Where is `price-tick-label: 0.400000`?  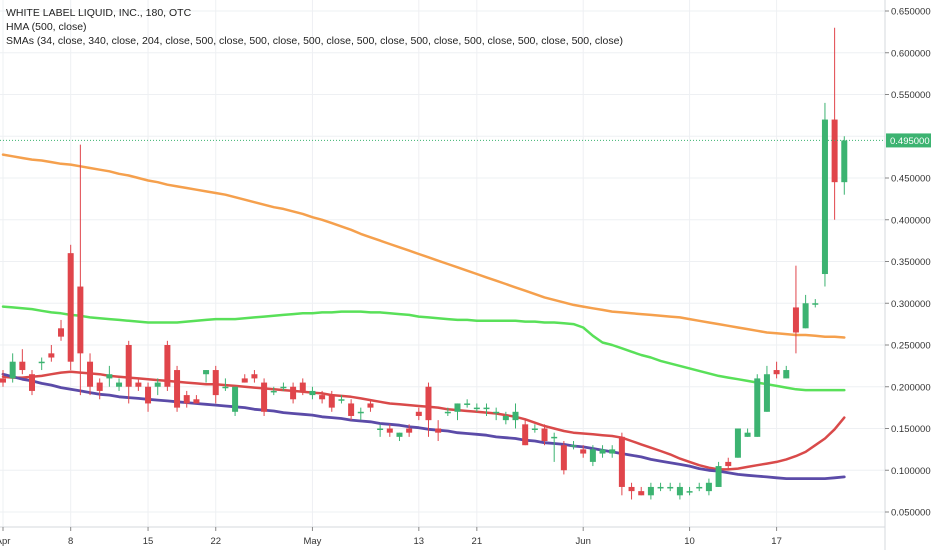 price-tick-label: 0.400000 is located at coordinates (911, 220).